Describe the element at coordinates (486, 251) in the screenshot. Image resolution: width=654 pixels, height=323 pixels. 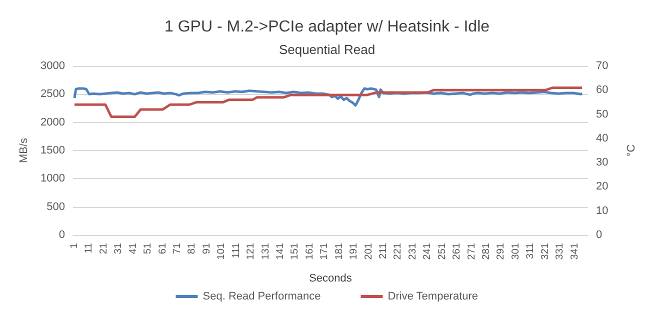
I see `x-tick-label: 281` at that location.